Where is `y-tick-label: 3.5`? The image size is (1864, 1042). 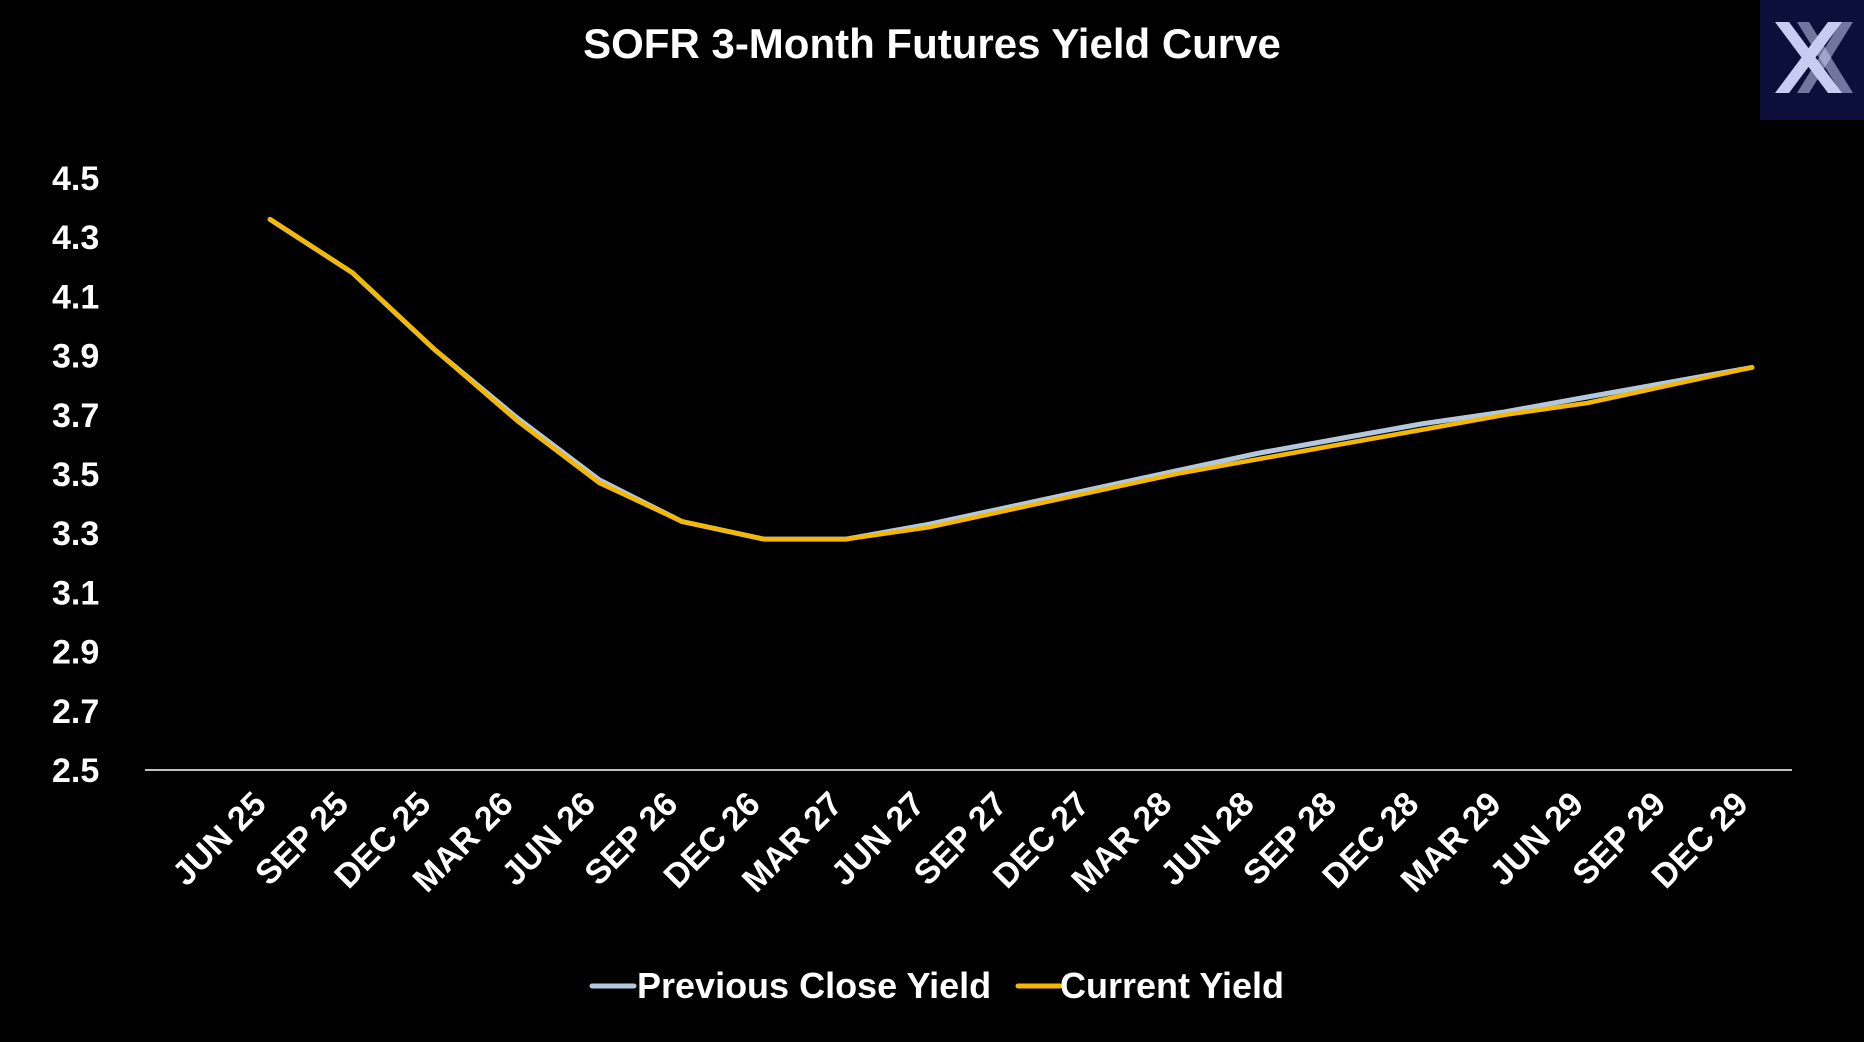 y-tick-label: 3.5 is located at coordinates (75, 475).